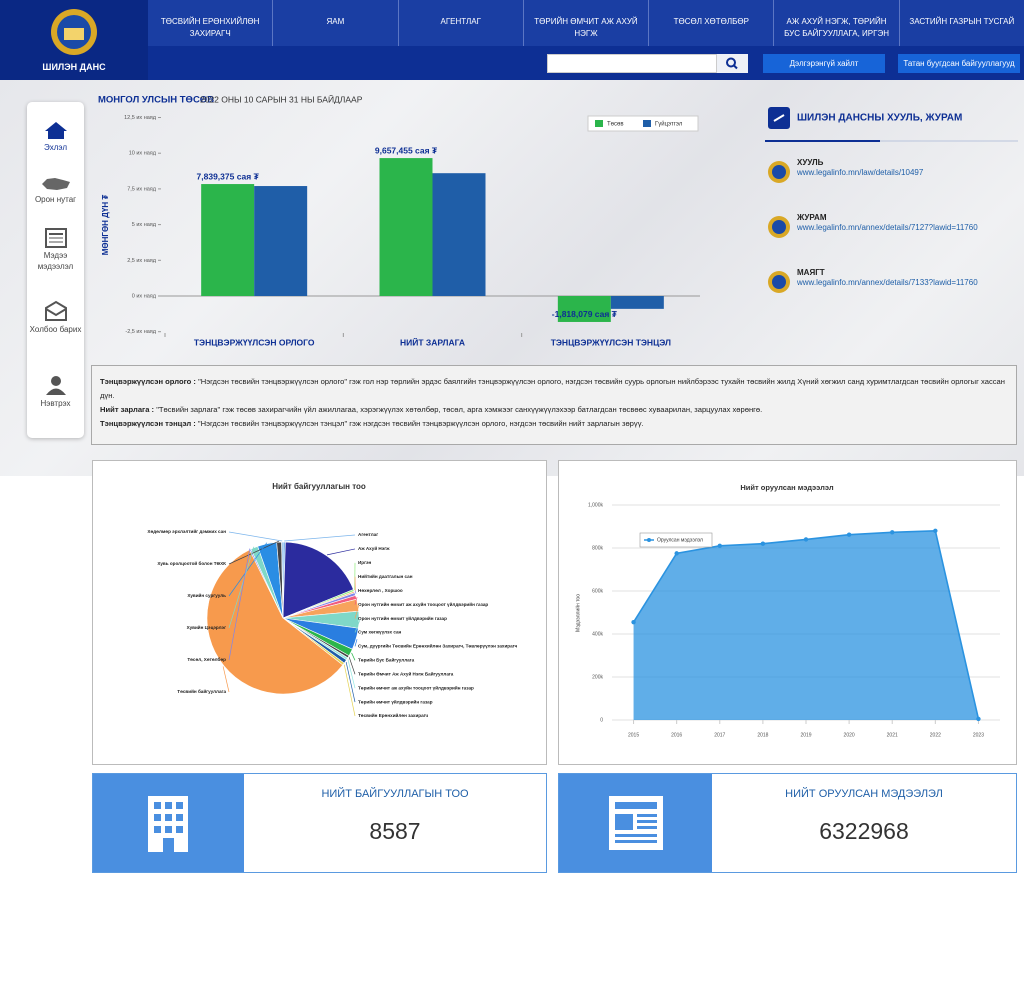  I want to click on stat-card: НИЙТ БАЙГУУЛЛАГЫН ТОО 8587, so click(319, 823).